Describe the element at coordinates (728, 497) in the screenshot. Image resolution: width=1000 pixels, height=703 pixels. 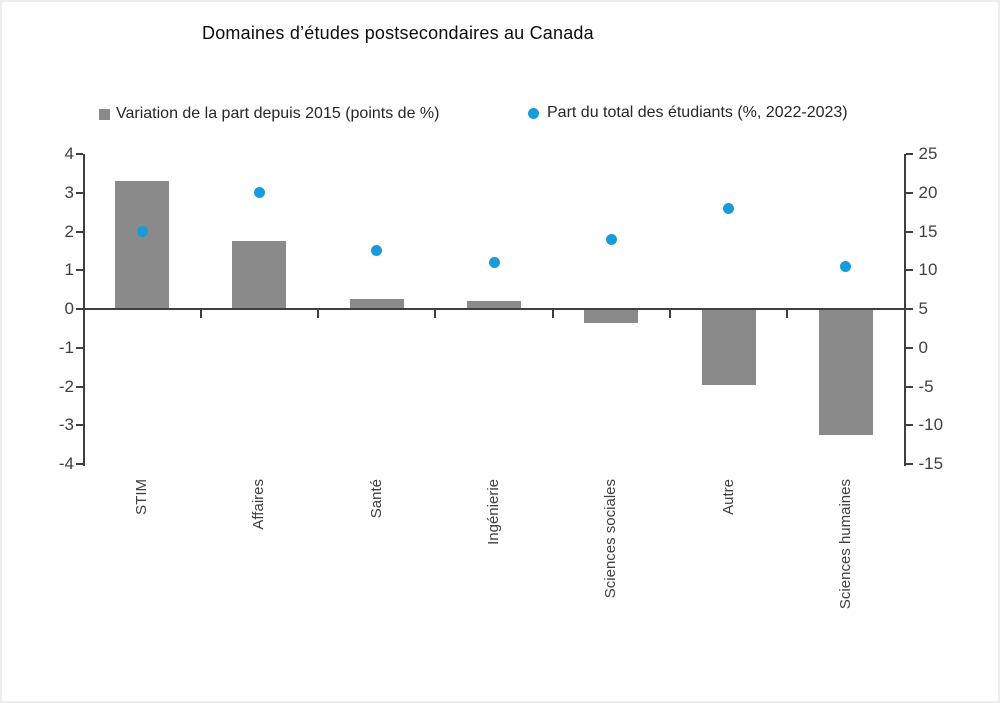
I see `category-label-autre: Autre` at that location.